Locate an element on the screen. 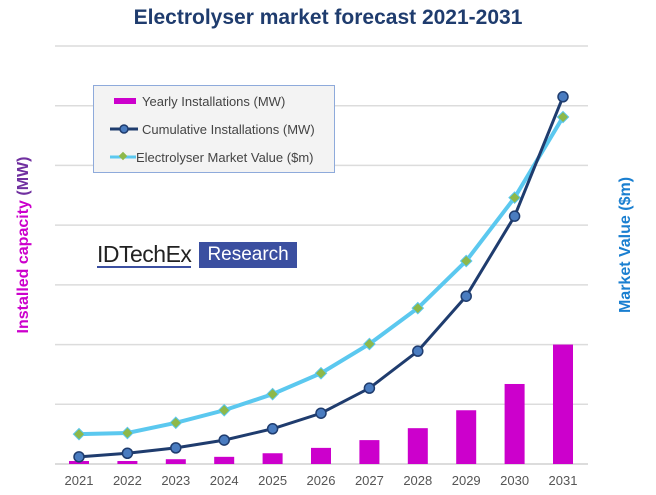 Image resolution: width=656 pixels, height=495 pixels. x-tick-label: 2031 is located at coordinates (563, 480).